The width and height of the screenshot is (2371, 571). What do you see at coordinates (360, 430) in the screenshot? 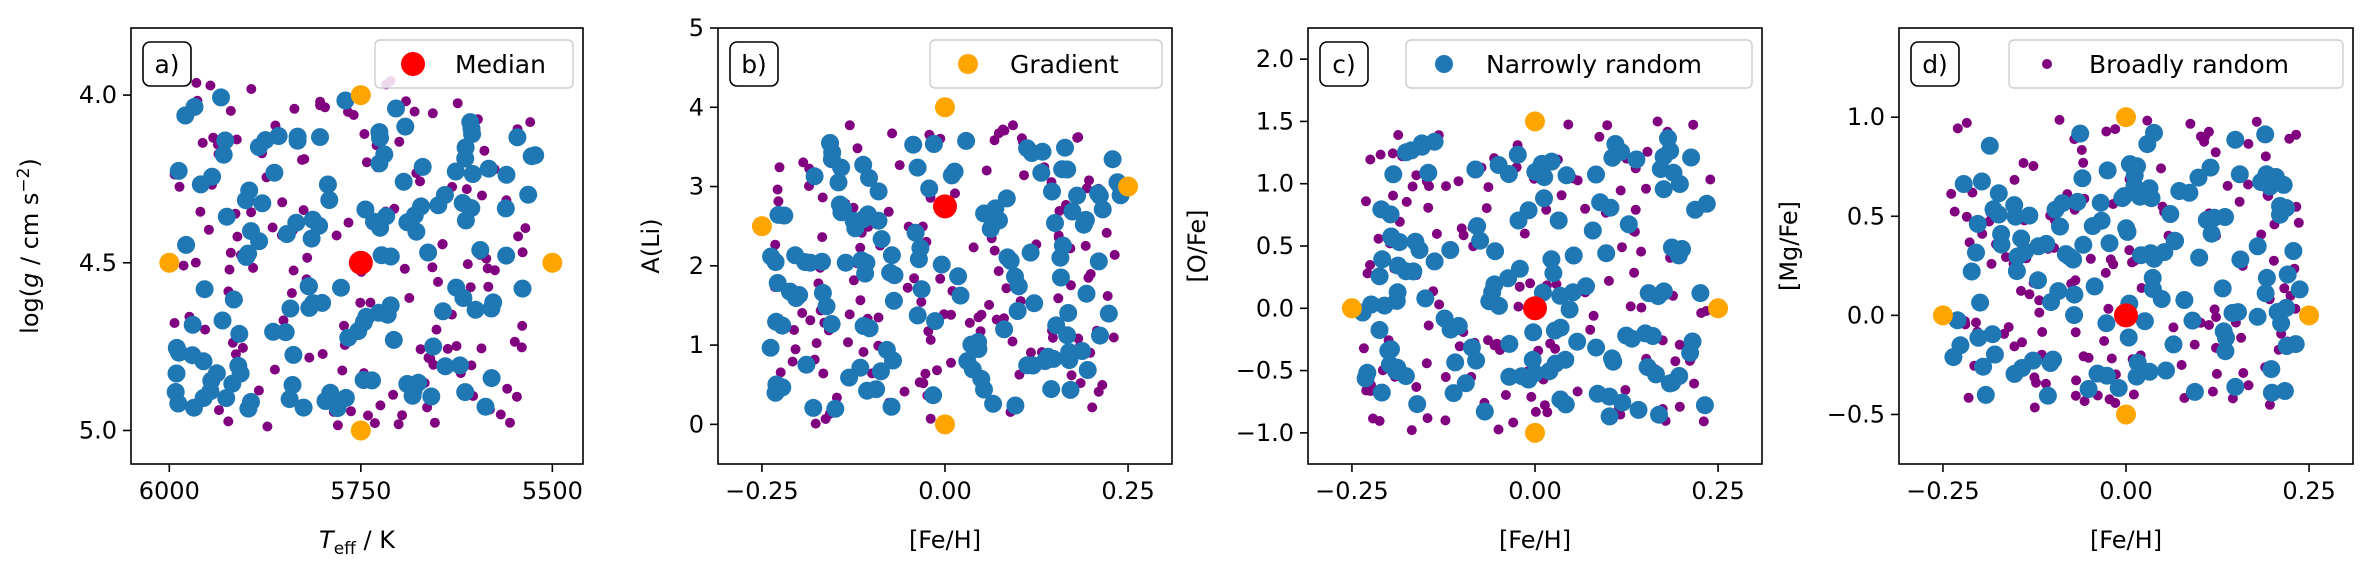
I see `gradient-point` at bounding box center [360, 430].